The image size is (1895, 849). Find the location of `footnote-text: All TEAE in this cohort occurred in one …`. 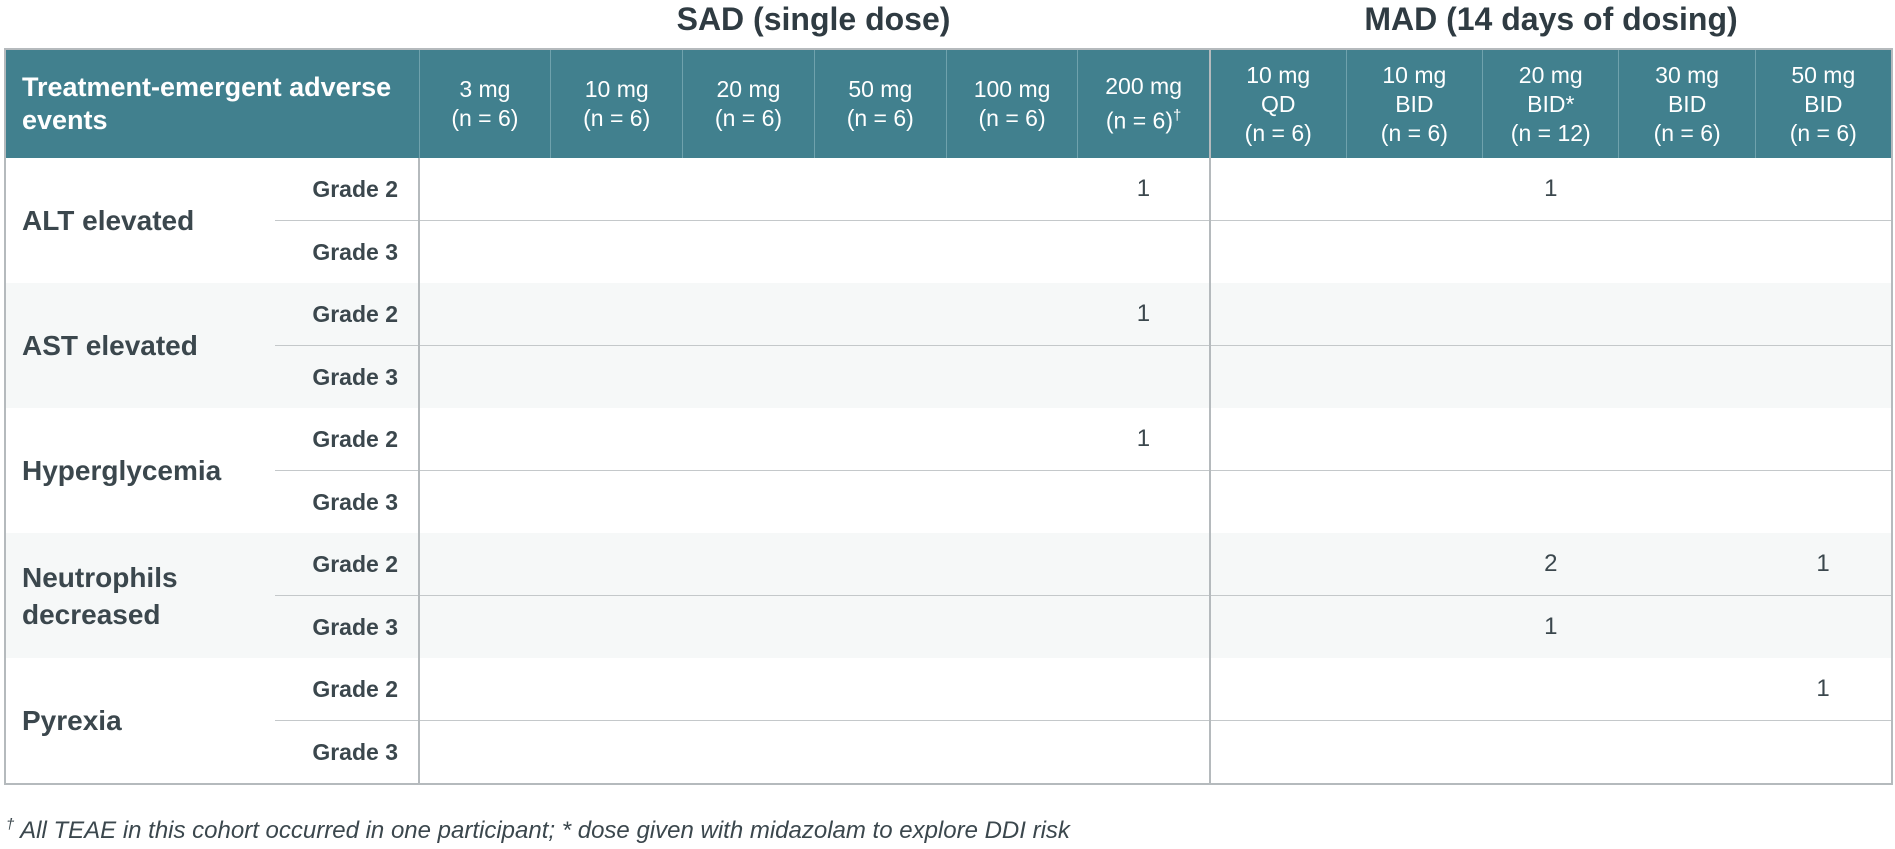

footnote-text: All TEAE in this cohort occurred in one … is located at coordinates (545, 830).